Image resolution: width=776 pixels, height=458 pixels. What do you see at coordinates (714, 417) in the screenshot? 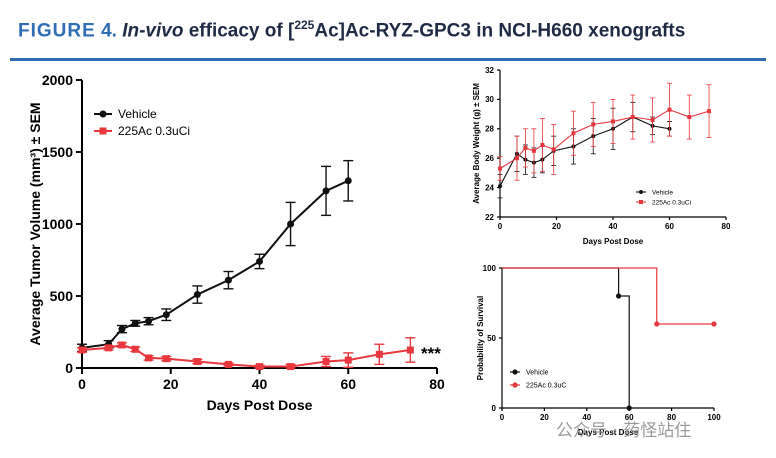
I see `x-tick-label: 100` at bounding box center [714, 417].